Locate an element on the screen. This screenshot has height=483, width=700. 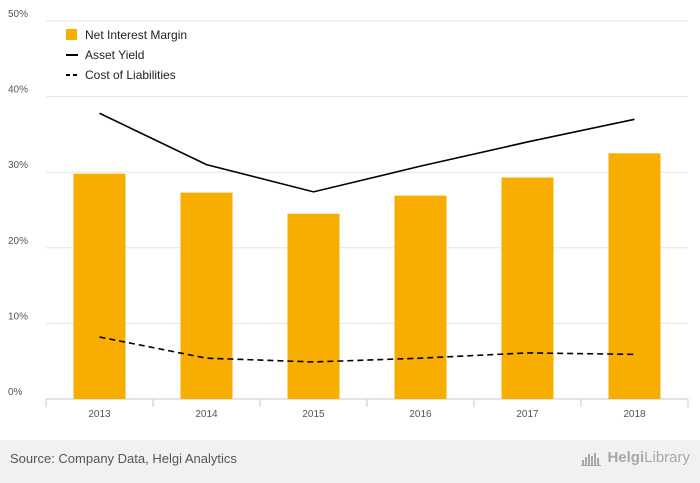
x-tick-label: 2015 is located at coordinates (313, 414).